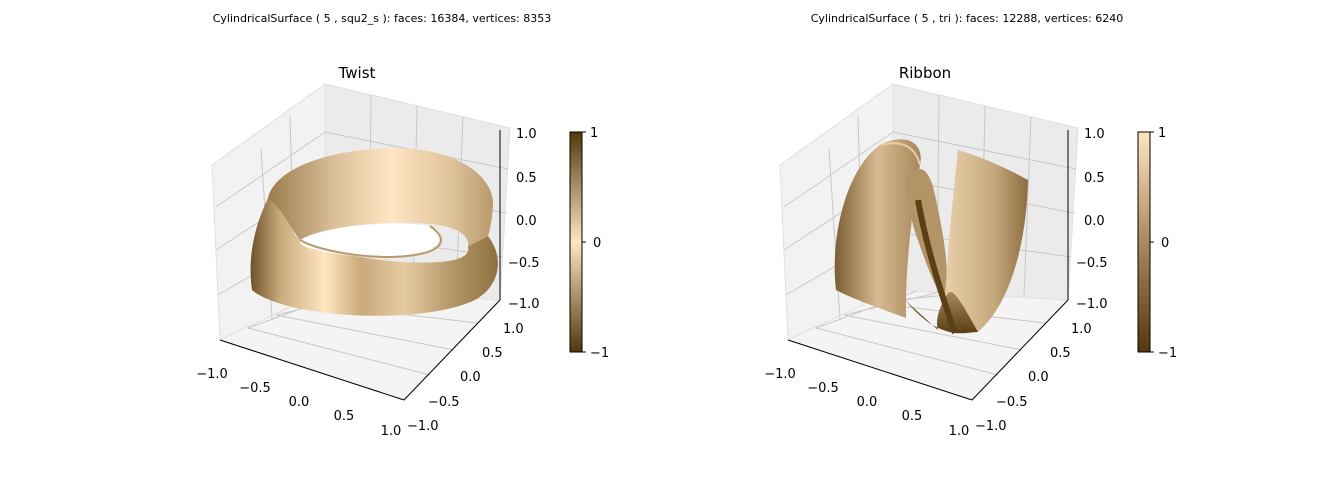 The image size is (1344, 478). Describe the element at coordinates (931, 237) in the screenshot. I see `surface-ribbon` at that location.